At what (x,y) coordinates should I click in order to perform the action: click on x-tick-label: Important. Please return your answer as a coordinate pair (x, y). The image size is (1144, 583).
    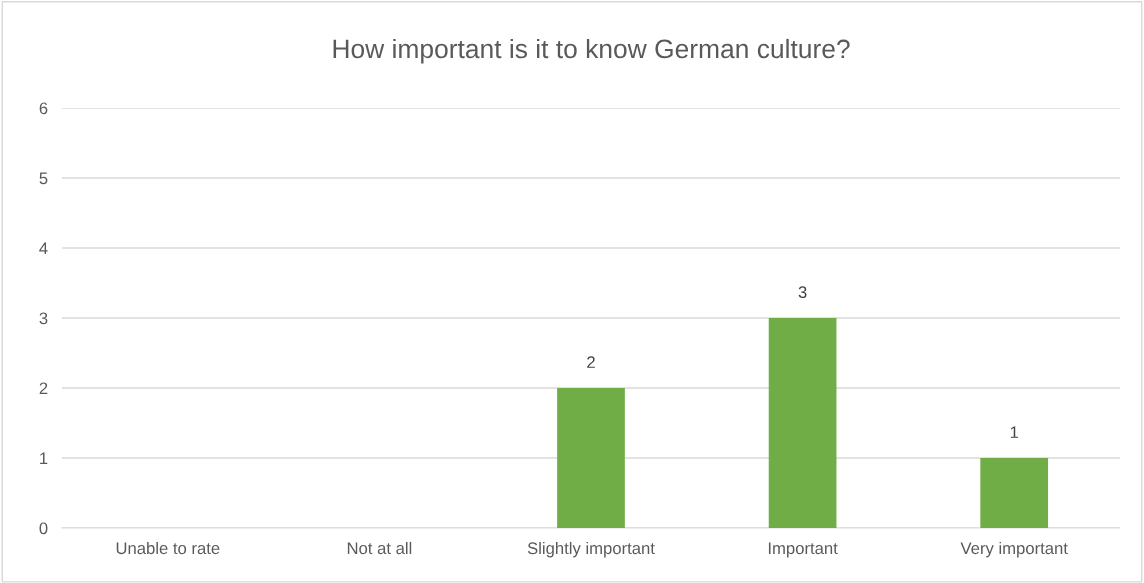
    Looking at the image, I should click on (803, 550).